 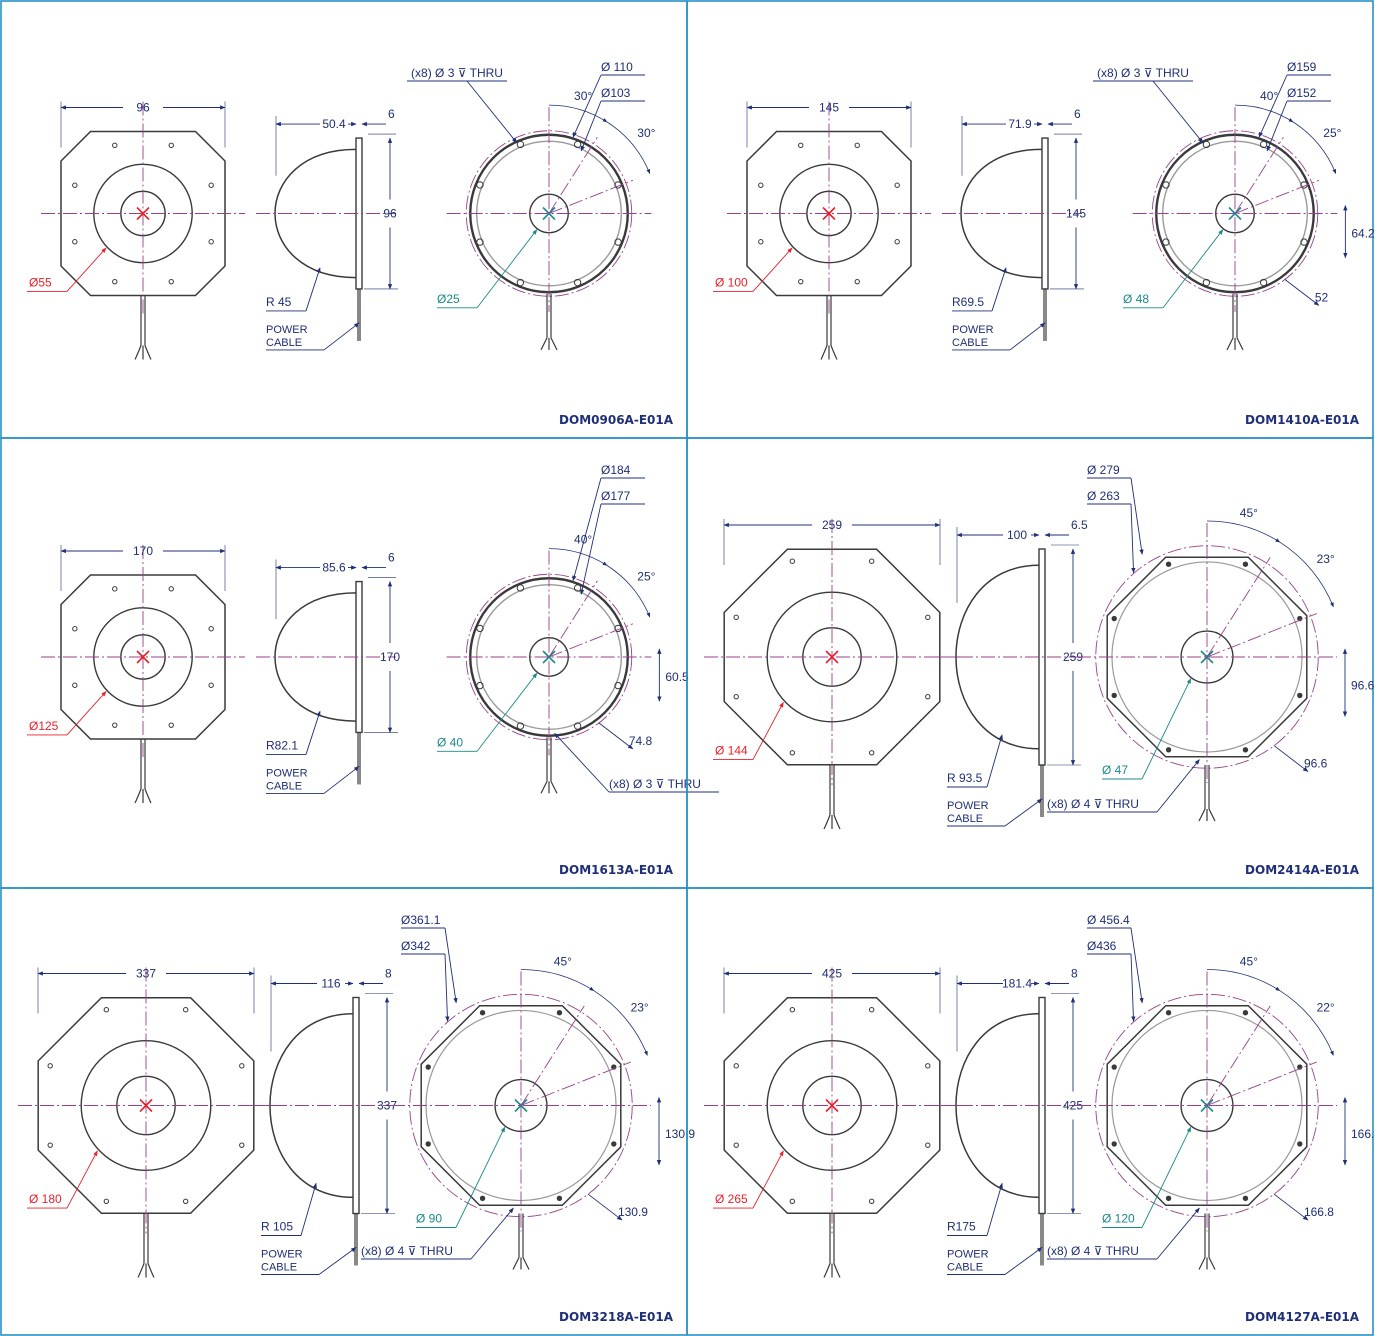 I want to click on side-plate-label: 8, so click(x=388, y=974).